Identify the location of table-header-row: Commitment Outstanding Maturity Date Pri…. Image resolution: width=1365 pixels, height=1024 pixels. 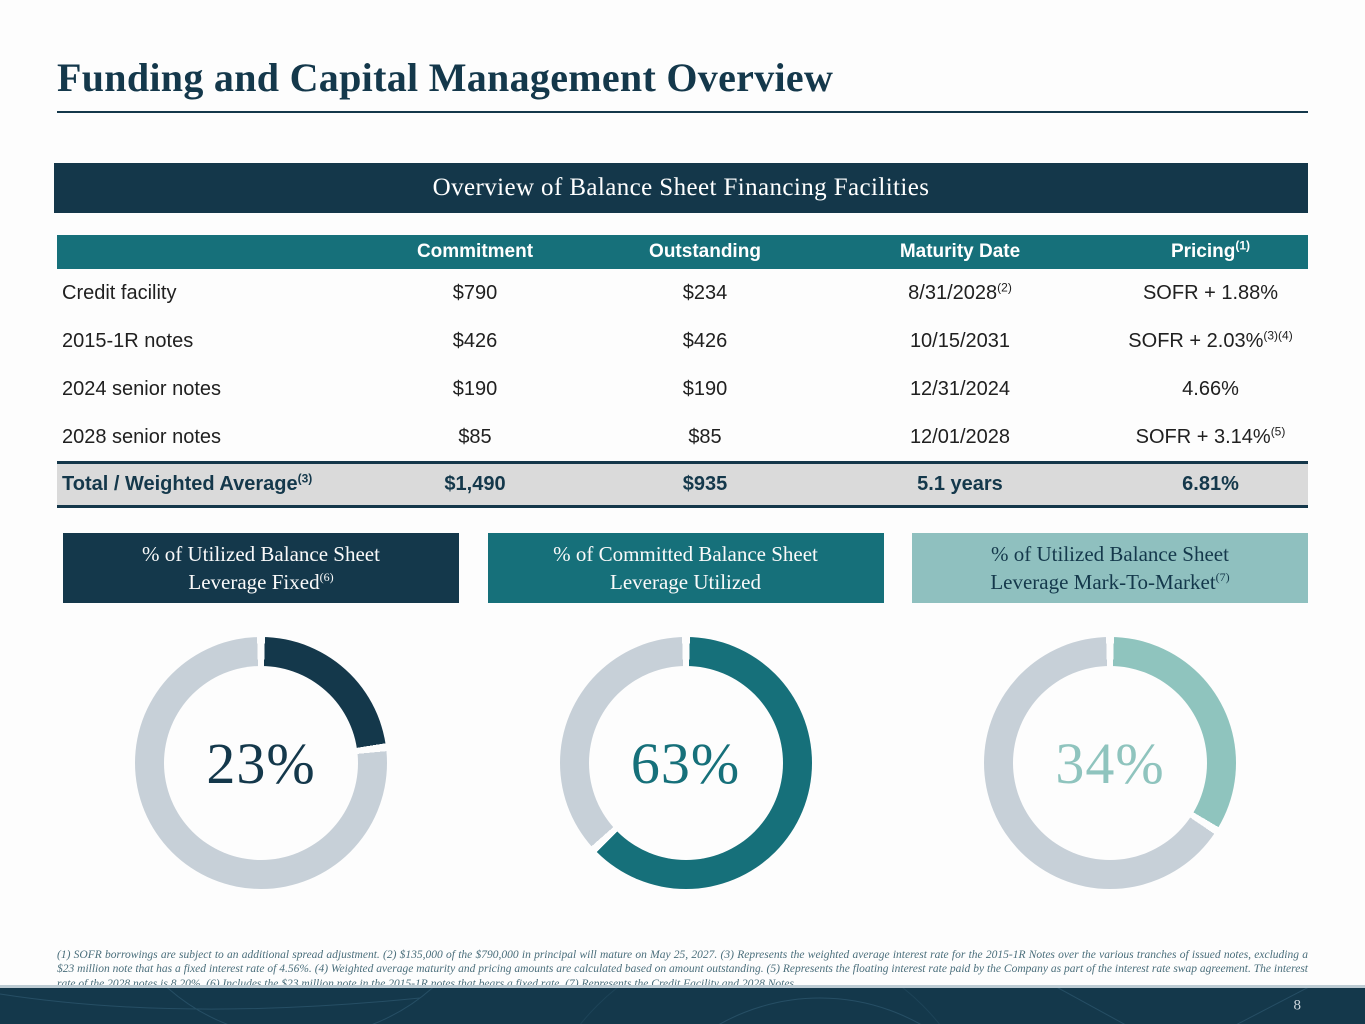
(682, 252).